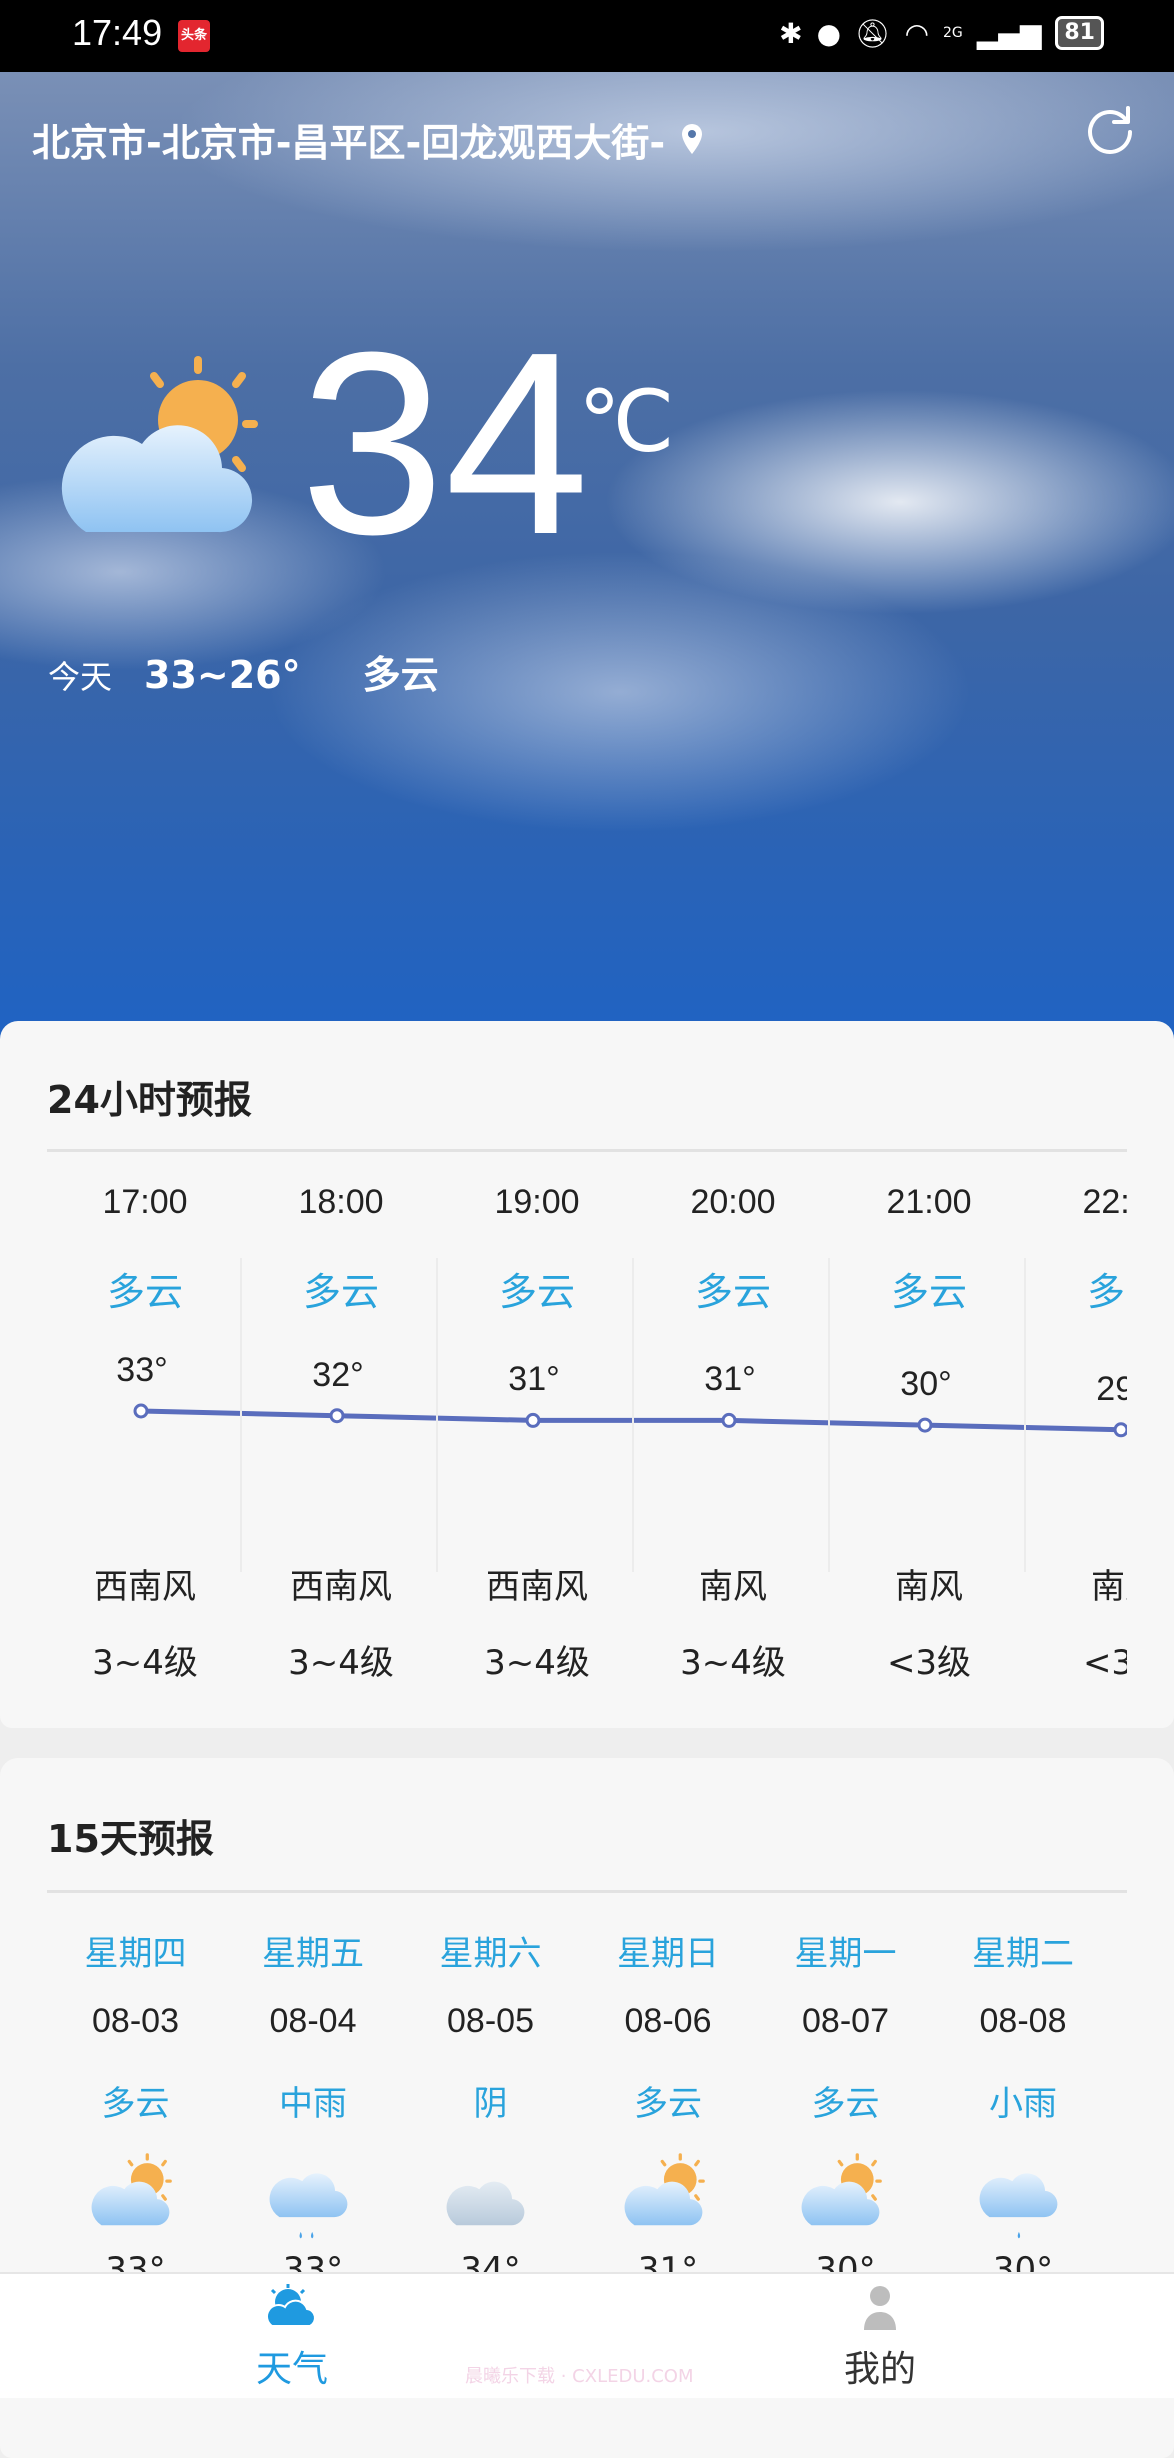 The image size is (1174, 2458). What do you see at coordinates (1023, 1954) in the screenshot?
I see `day-weekday: 星期二` at bounding box center [1023, 1954].